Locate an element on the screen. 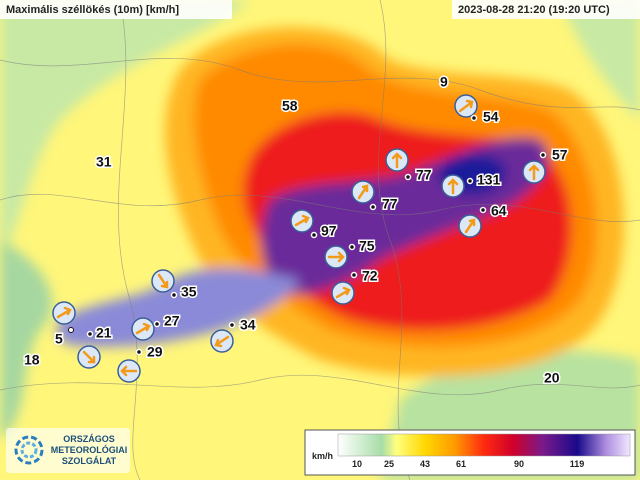 This screenshot has height=480, width=640. station-value: 35 is located at coordinates (189, 292).